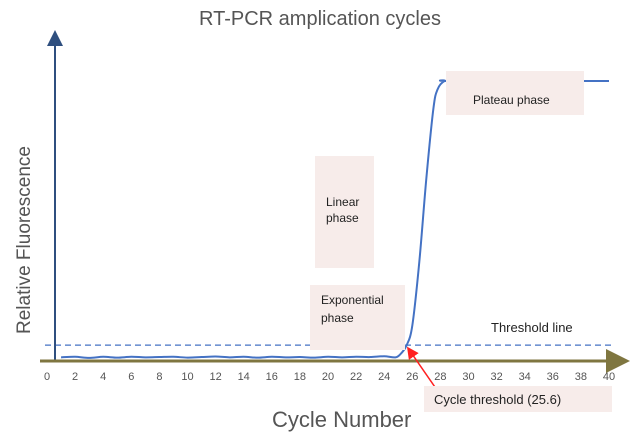 The height and width of the screenshot is (437, 640). What do you see at coordinates (131, 377) in the screenshot?
I see `x-tick-label: 6` at bounding box center [131, 377].